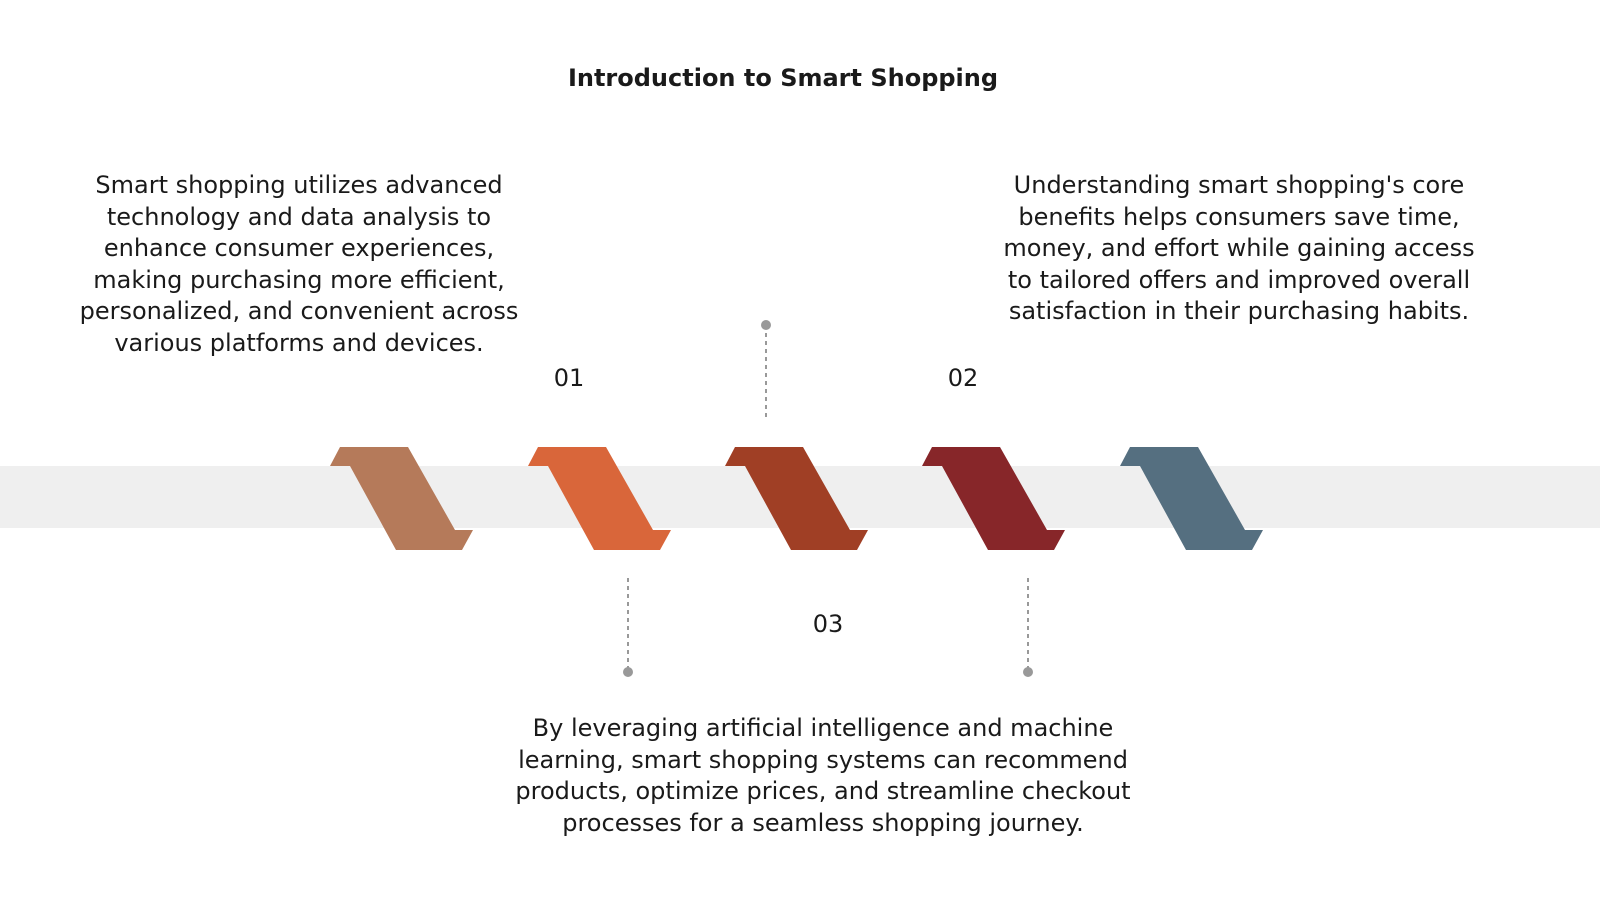  I want to click on item-number: 03, so click(828, 624).